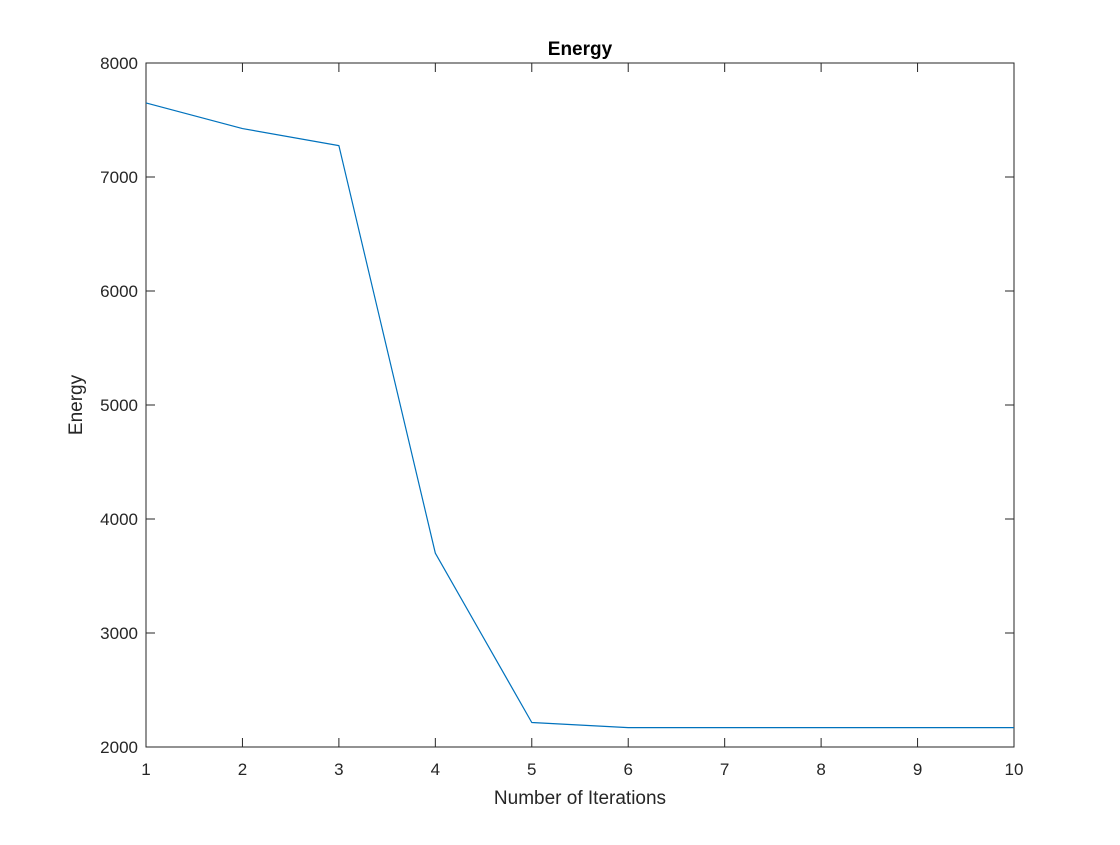  I want to click on x-tick-label: 3, so click(338, 769).